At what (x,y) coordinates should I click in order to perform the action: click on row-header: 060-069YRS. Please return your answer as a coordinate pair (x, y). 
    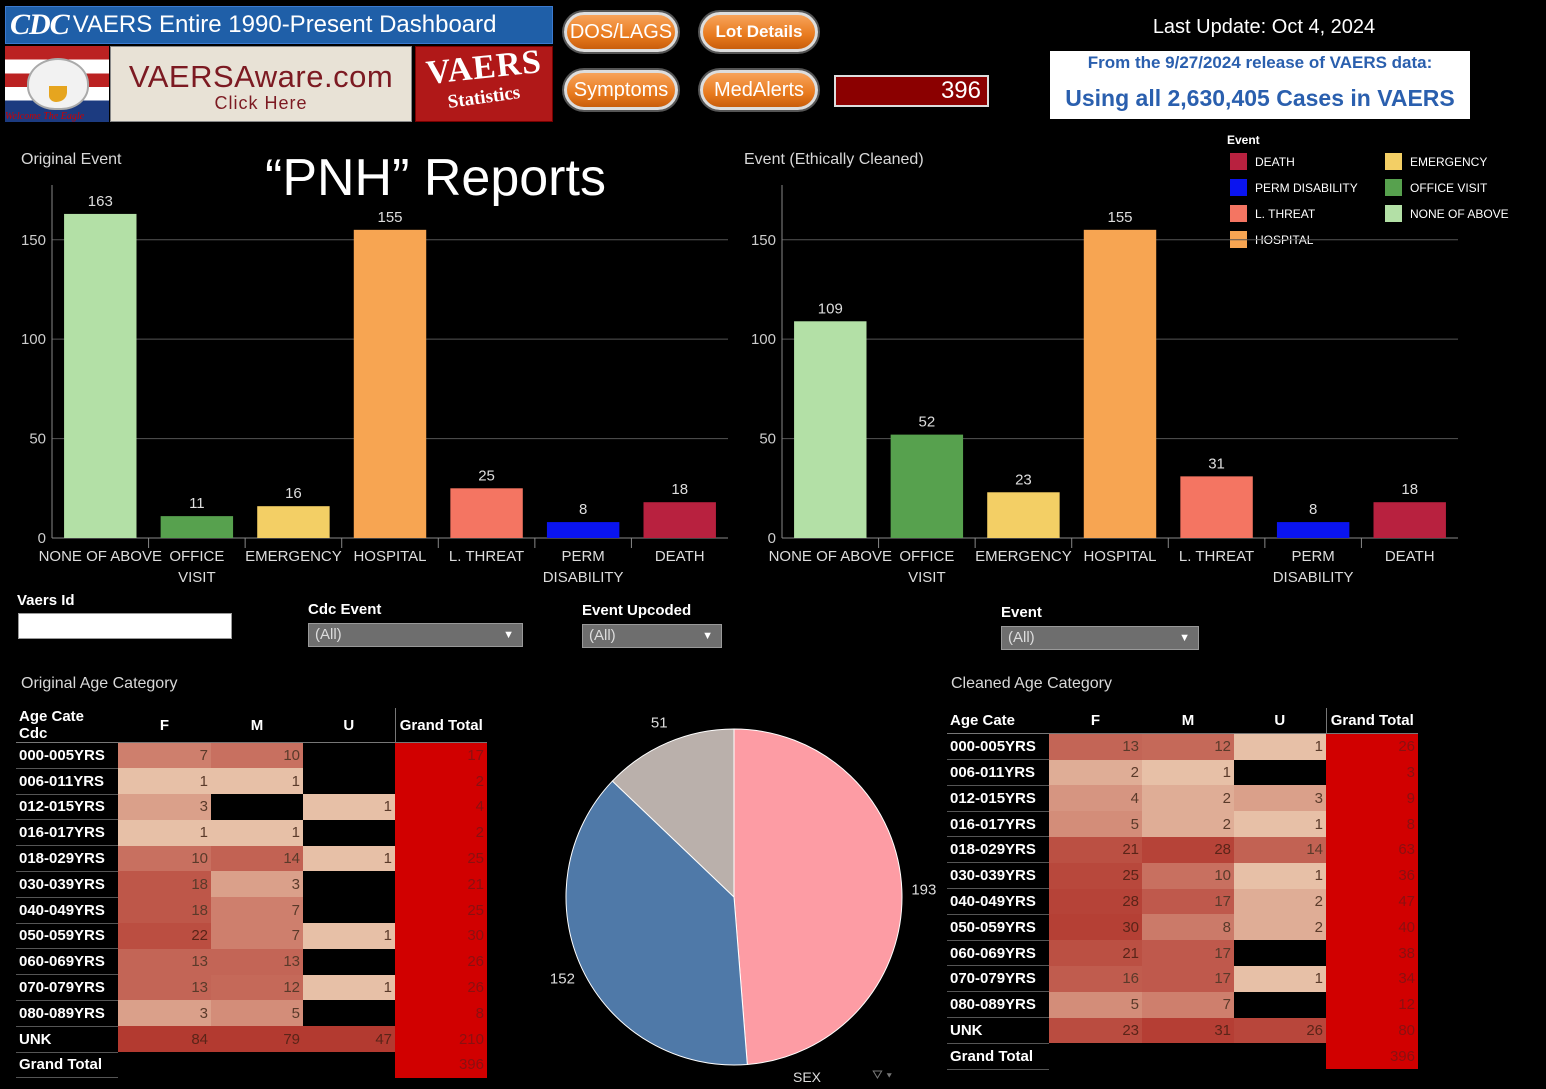
    Looking at the image, I should click on (67, 962).